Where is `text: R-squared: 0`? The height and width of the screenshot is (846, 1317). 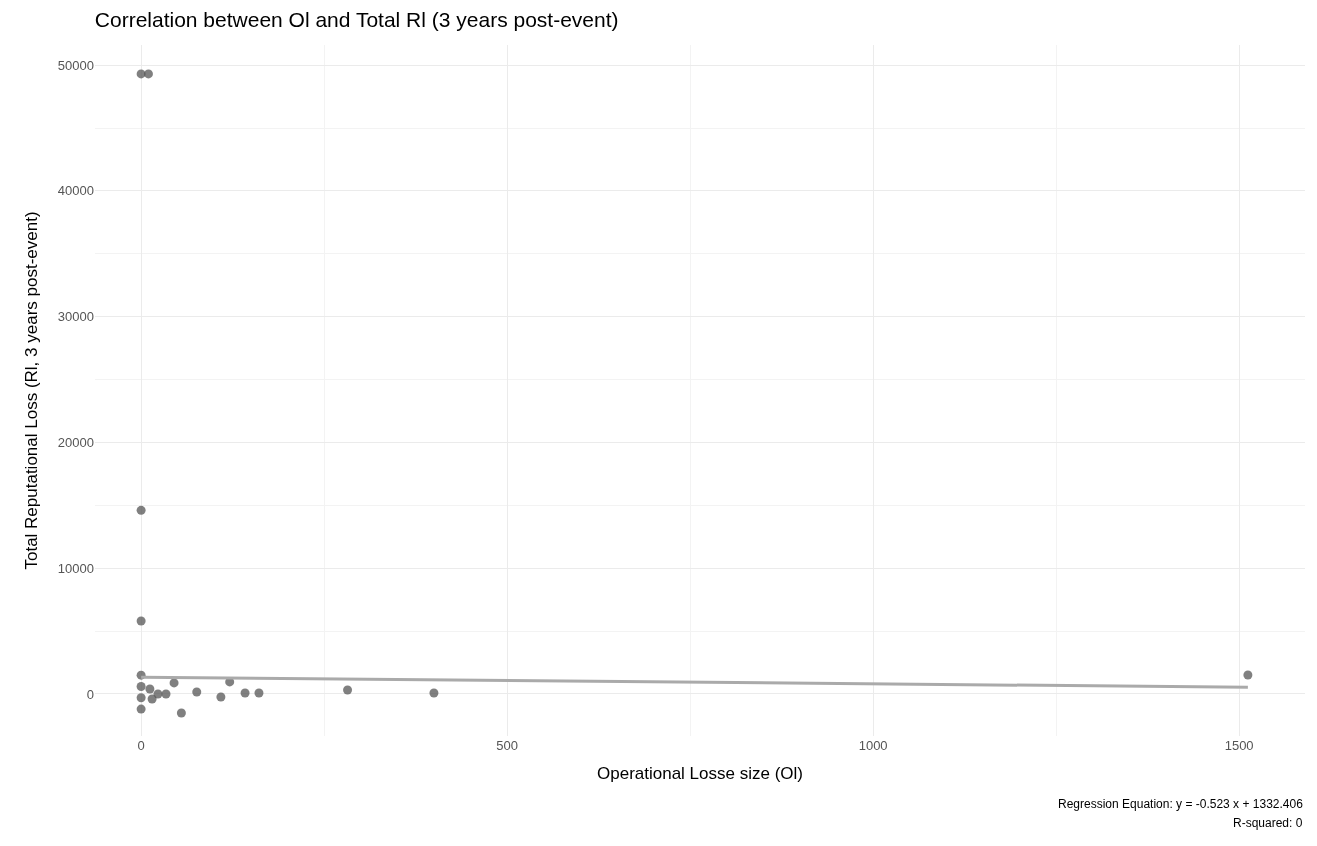 text: R-squared: 0 is located at coordinates (1268, 823).